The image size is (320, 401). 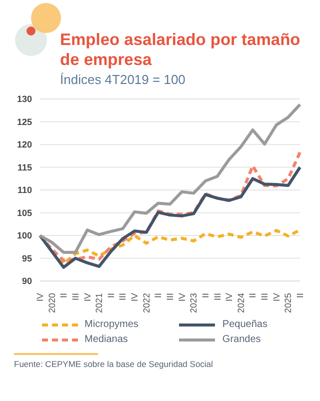 What do you see at coordinates (24, 213) in the screenshot?
I see `y-tick-label: 105` at bounding box center [24, 213].